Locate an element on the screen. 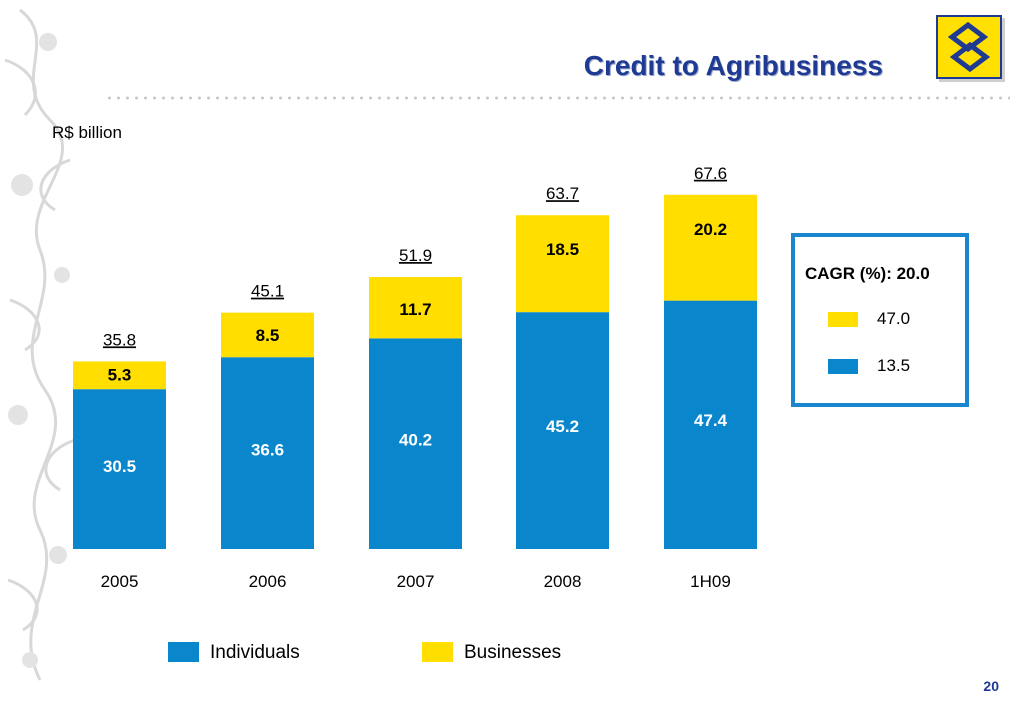 The width and height of the screenshot is (1023, 708). bar-individuals-2008 is located at coordinates (562, 430).